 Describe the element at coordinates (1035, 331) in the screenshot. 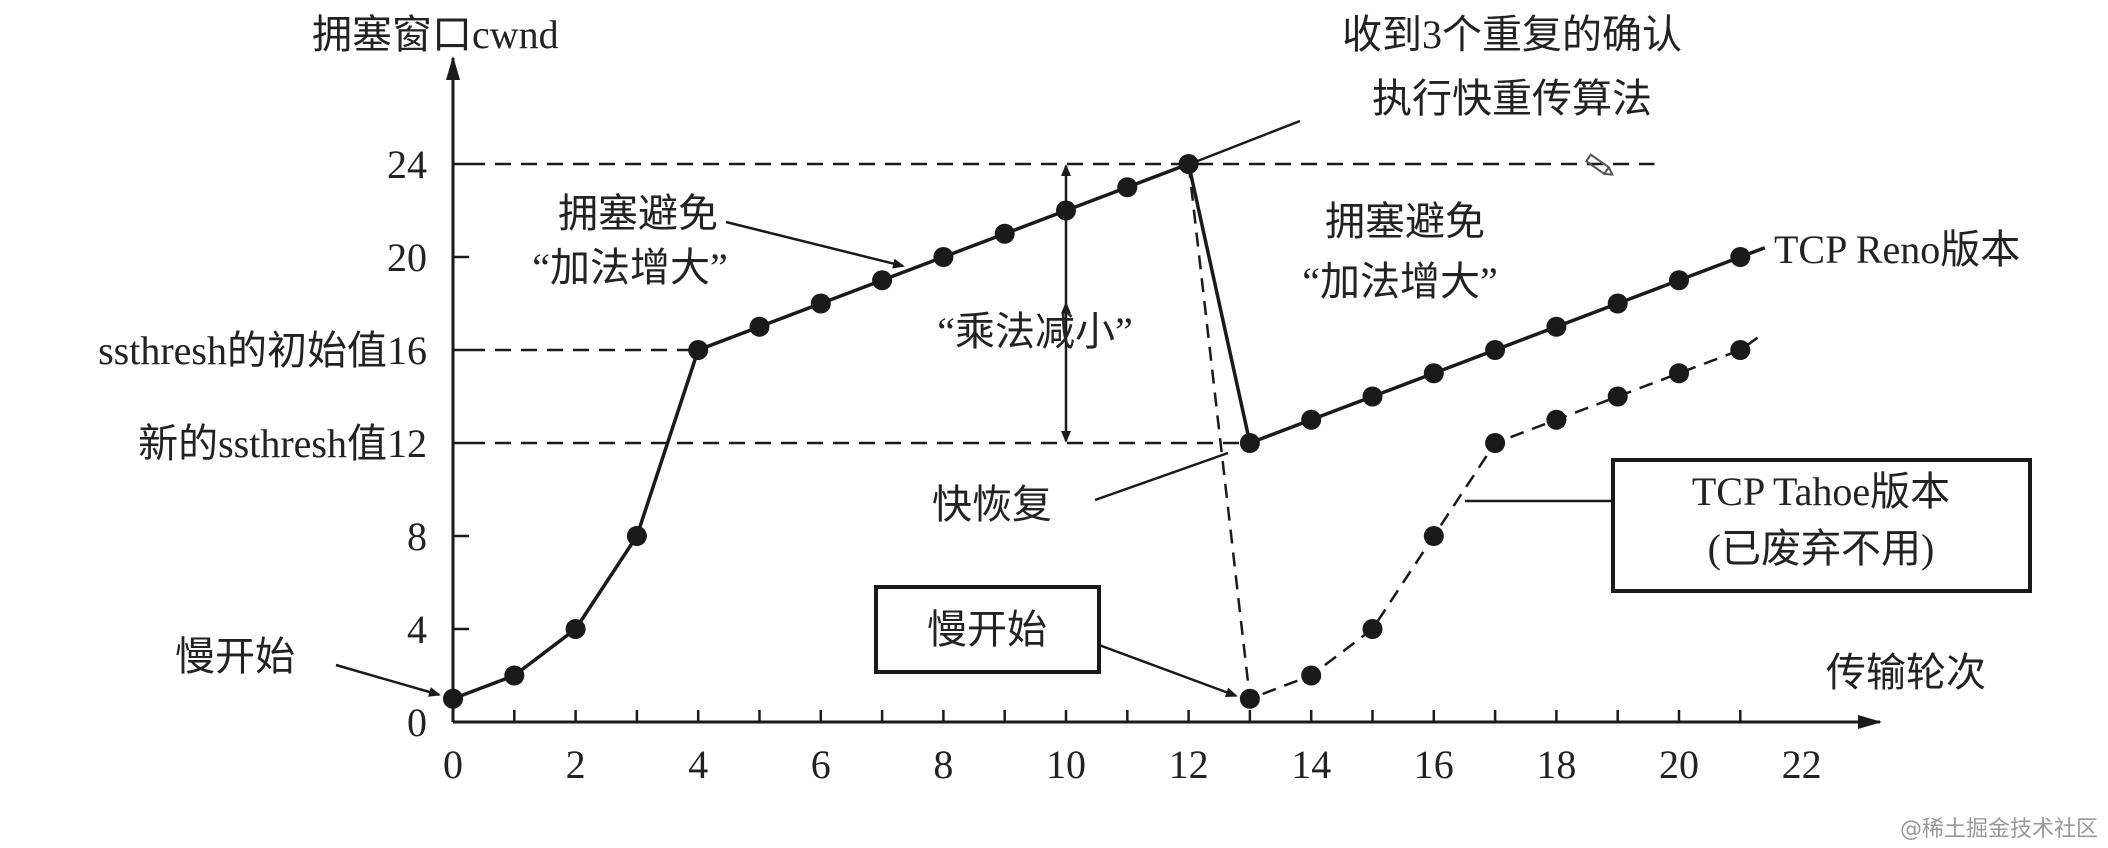

I see `annotation-multiplicative-decrease: “乘法减小”` at that location.